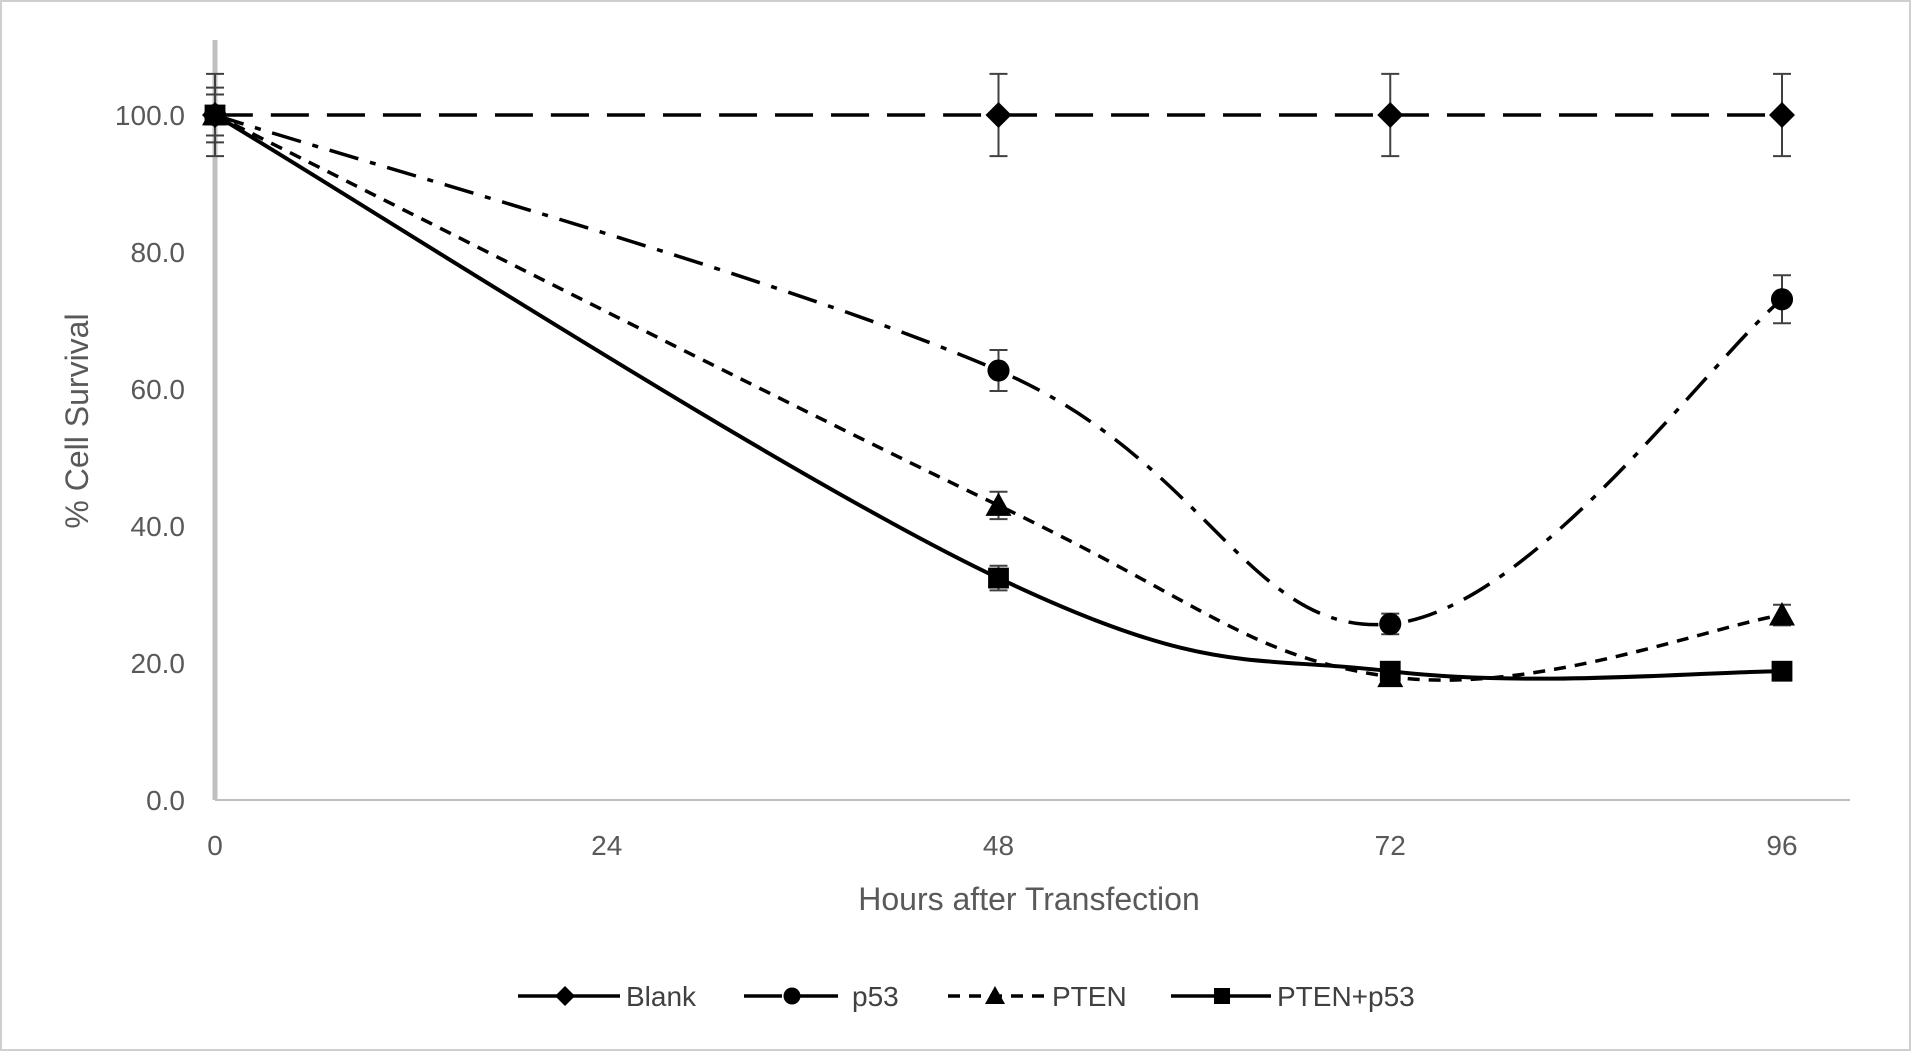  I want to click on x-tick-label: 96, so click(1781, 845).